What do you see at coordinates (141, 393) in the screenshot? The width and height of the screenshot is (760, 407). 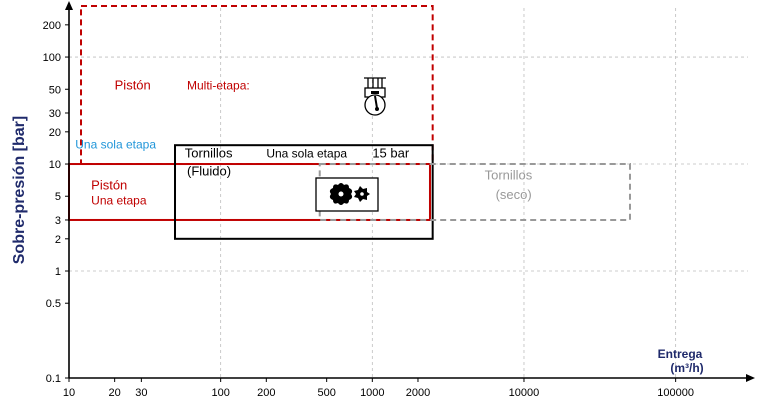 I see `x-tick-label: 30` at bounding box center [141, 393].